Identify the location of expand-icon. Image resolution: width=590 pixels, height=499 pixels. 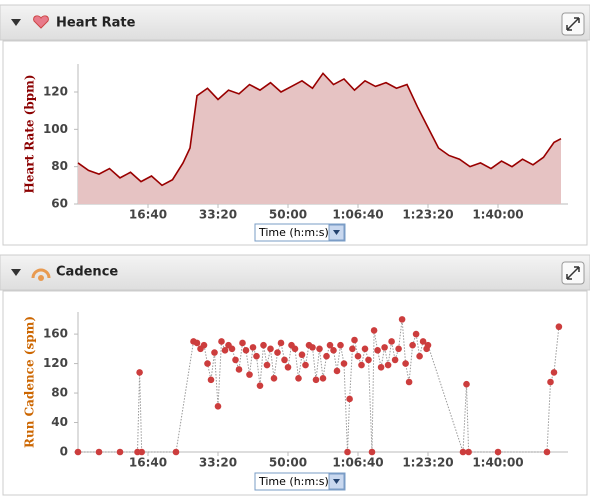
(573, 24).